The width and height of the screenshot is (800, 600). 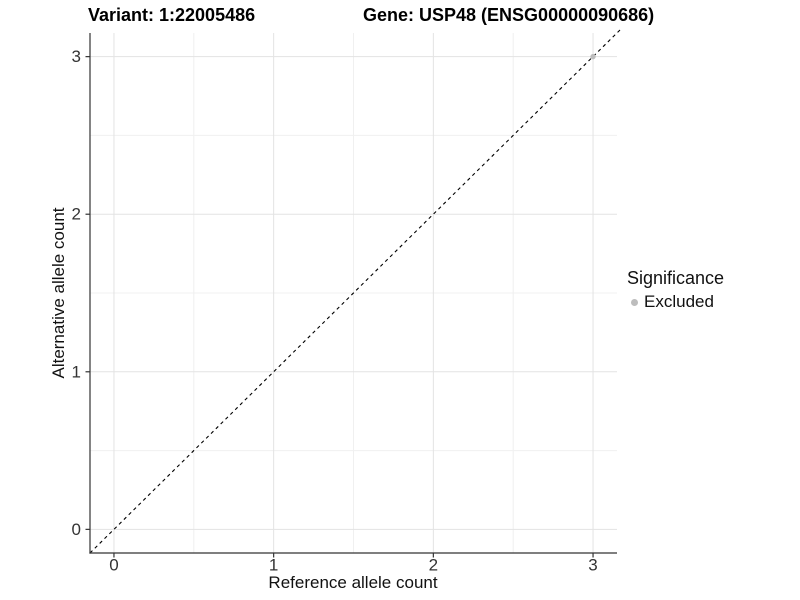 I want to click on legend-title: Significance, so click(x=676, y=278).